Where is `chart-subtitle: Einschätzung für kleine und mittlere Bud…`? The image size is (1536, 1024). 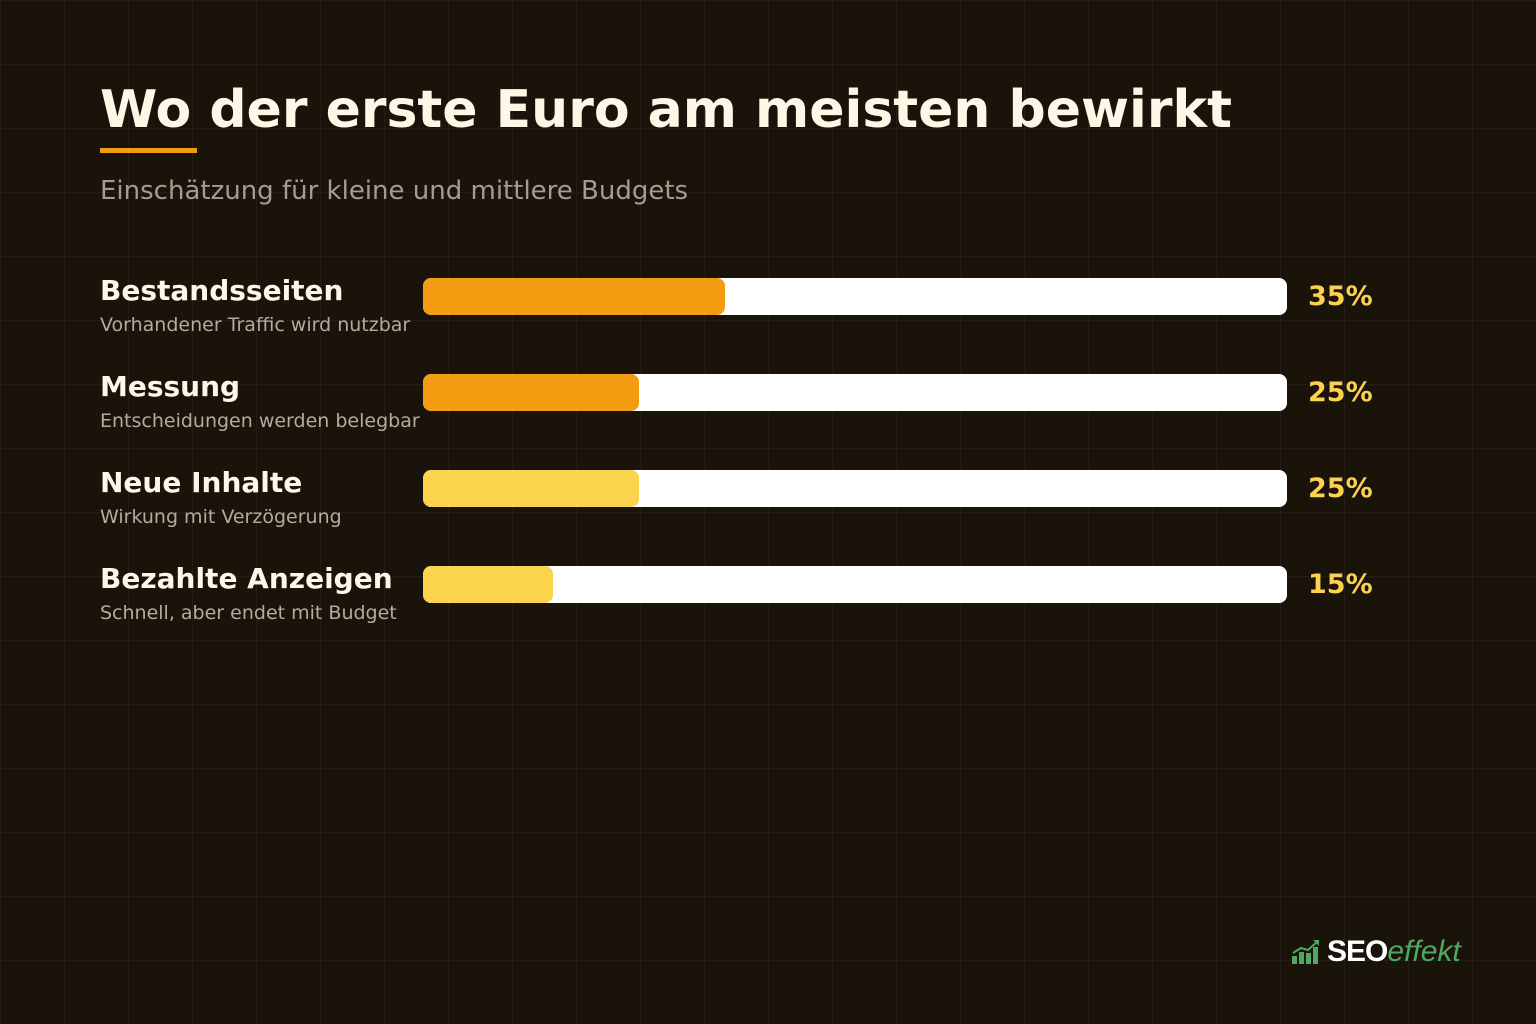 chart-subtitle: Einschätzung für kleine und mittlere Bud… is located at coordinates (394, 191).